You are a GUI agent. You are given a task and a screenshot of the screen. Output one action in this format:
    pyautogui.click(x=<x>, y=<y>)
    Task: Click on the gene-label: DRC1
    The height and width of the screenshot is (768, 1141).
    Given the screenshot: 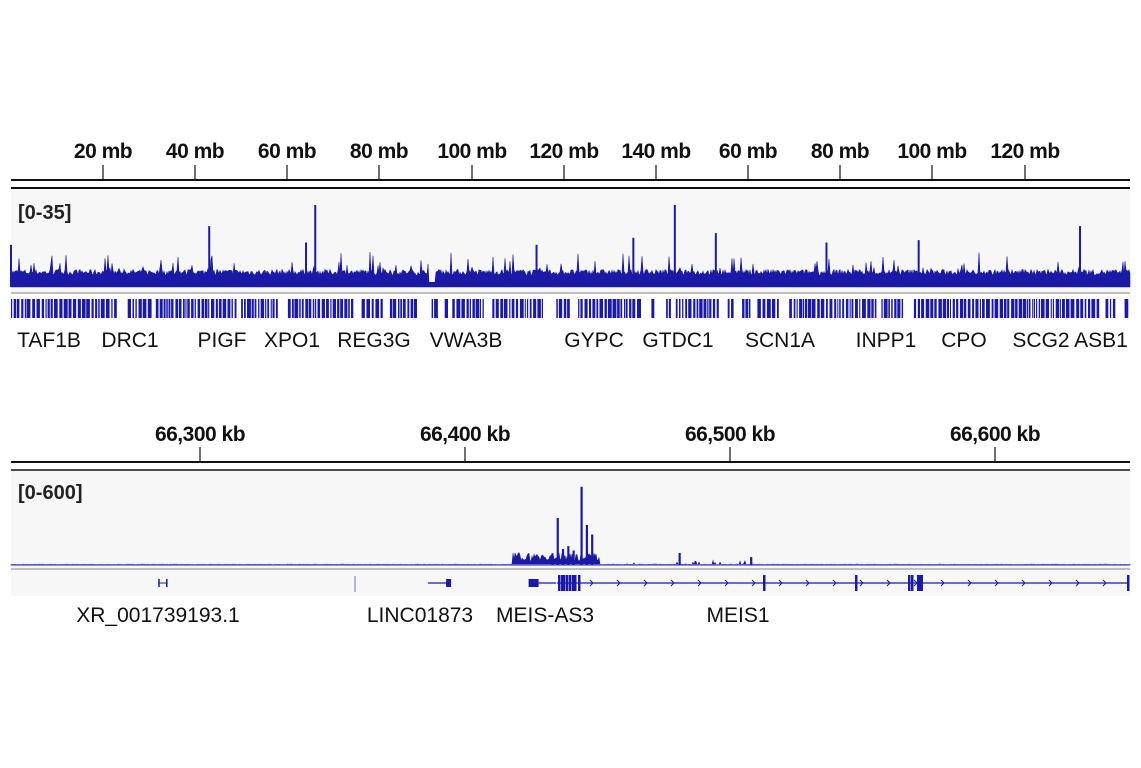 What is the action you would take?
    pyautogui.click(x=129, y=340)
    